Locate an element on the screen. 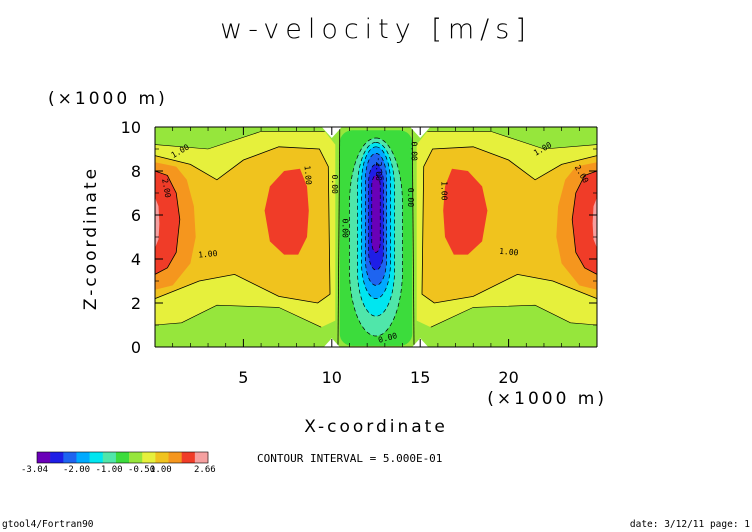 The width and height of the screenshot is (752, 532). contour-label-12: 1.00 is located at coordinates (443, 190).